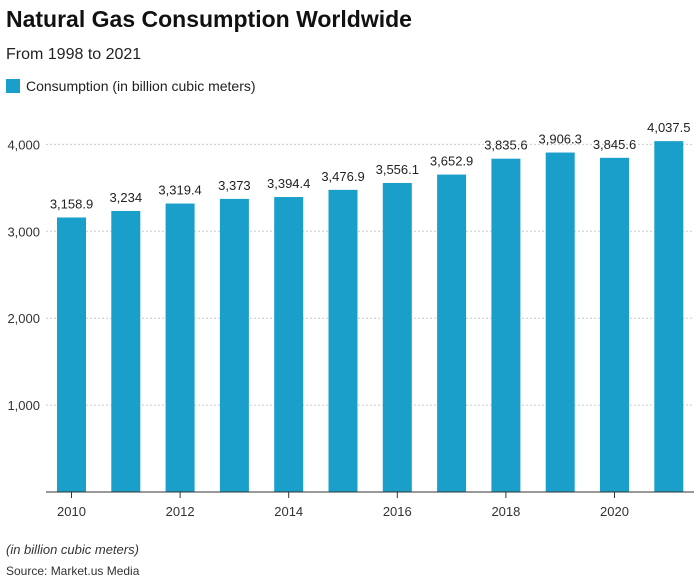 This screenshot has width=700, height=584. I want to click on x-tick-label: 2014, so click(288, 511).